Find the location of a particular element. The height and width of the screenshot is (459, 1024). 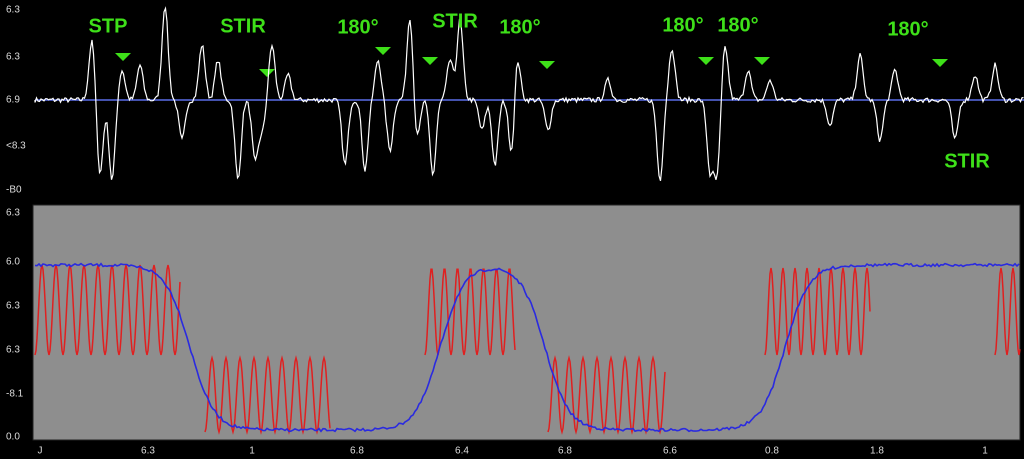

annotation: STP is located at coordinates (108, 26).